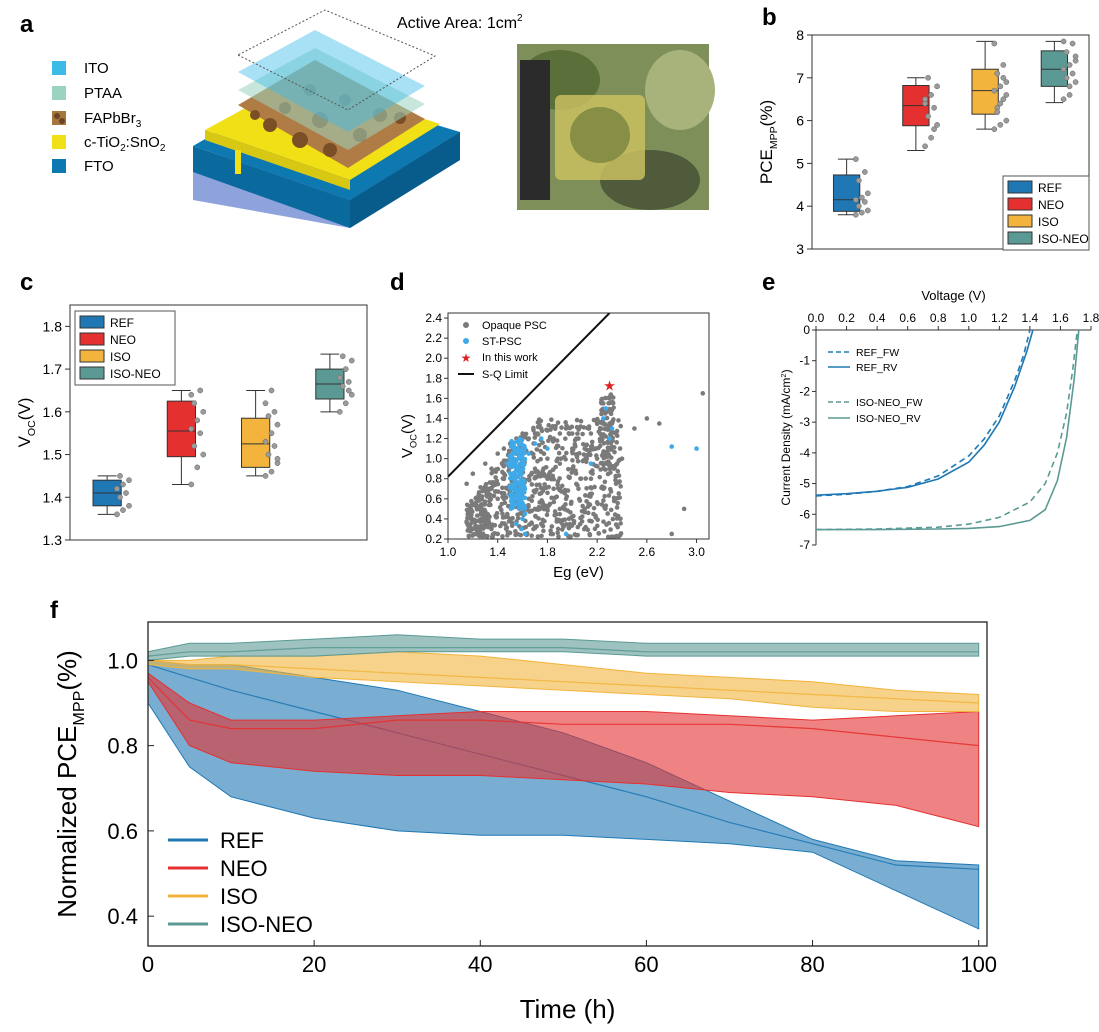 Image resolution: width=1099 pixels, height=1032 pixels. I want to click on x-tick-label: 0.8, so click(938, 318).